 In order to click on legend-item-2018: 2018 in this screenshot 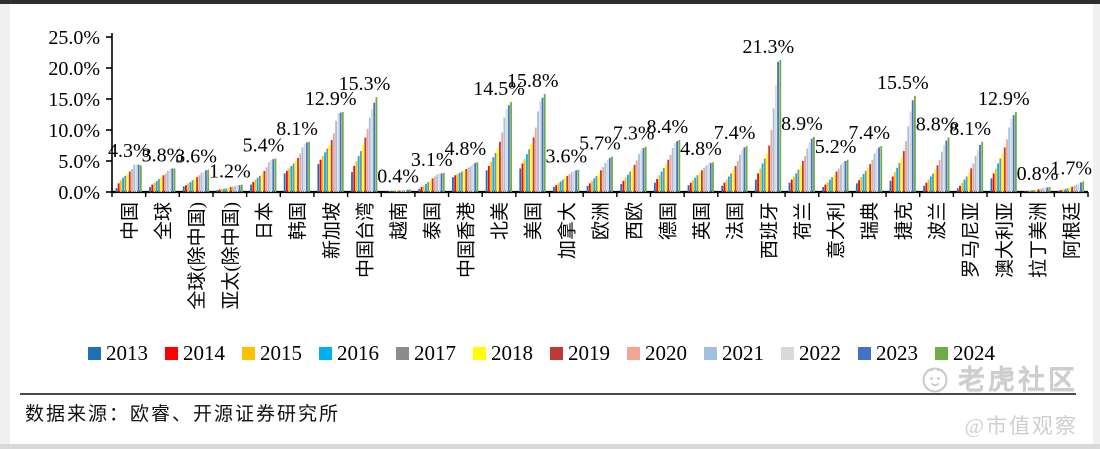, I will do `click(503, 353)`.